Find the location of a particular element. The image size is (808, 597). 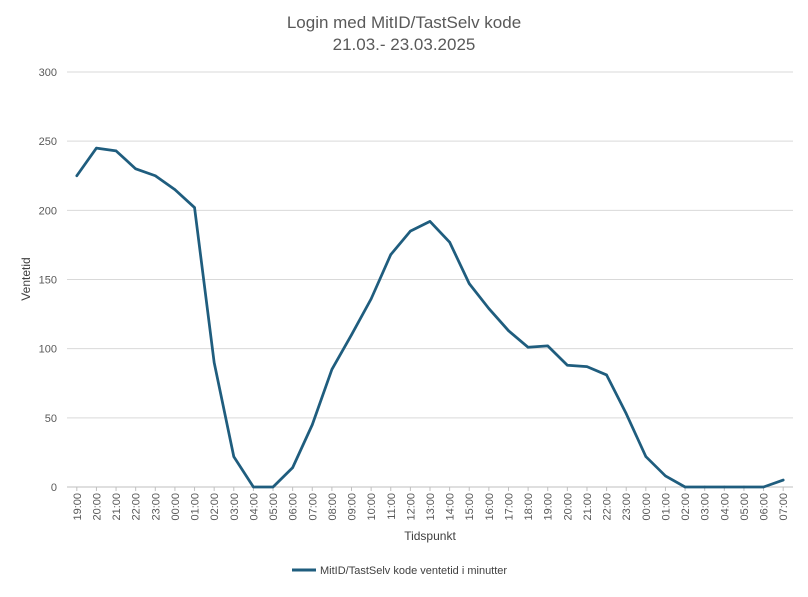

legend: MitID/TastSelv kode ventetid i minutter is located at coordinates (399, 571).